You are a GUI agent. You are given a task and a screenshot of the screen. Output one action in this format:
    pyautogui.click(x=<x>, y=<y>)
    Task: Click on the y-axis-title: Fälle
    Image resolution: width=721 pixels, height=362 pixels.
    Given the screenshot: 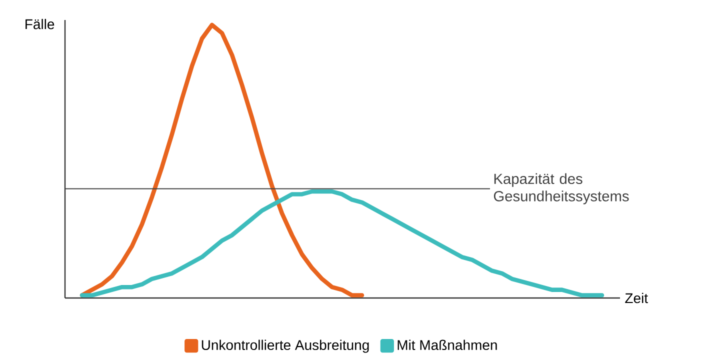 What is the action you would take?
    pyautogui.click(x=40, y=24)
    